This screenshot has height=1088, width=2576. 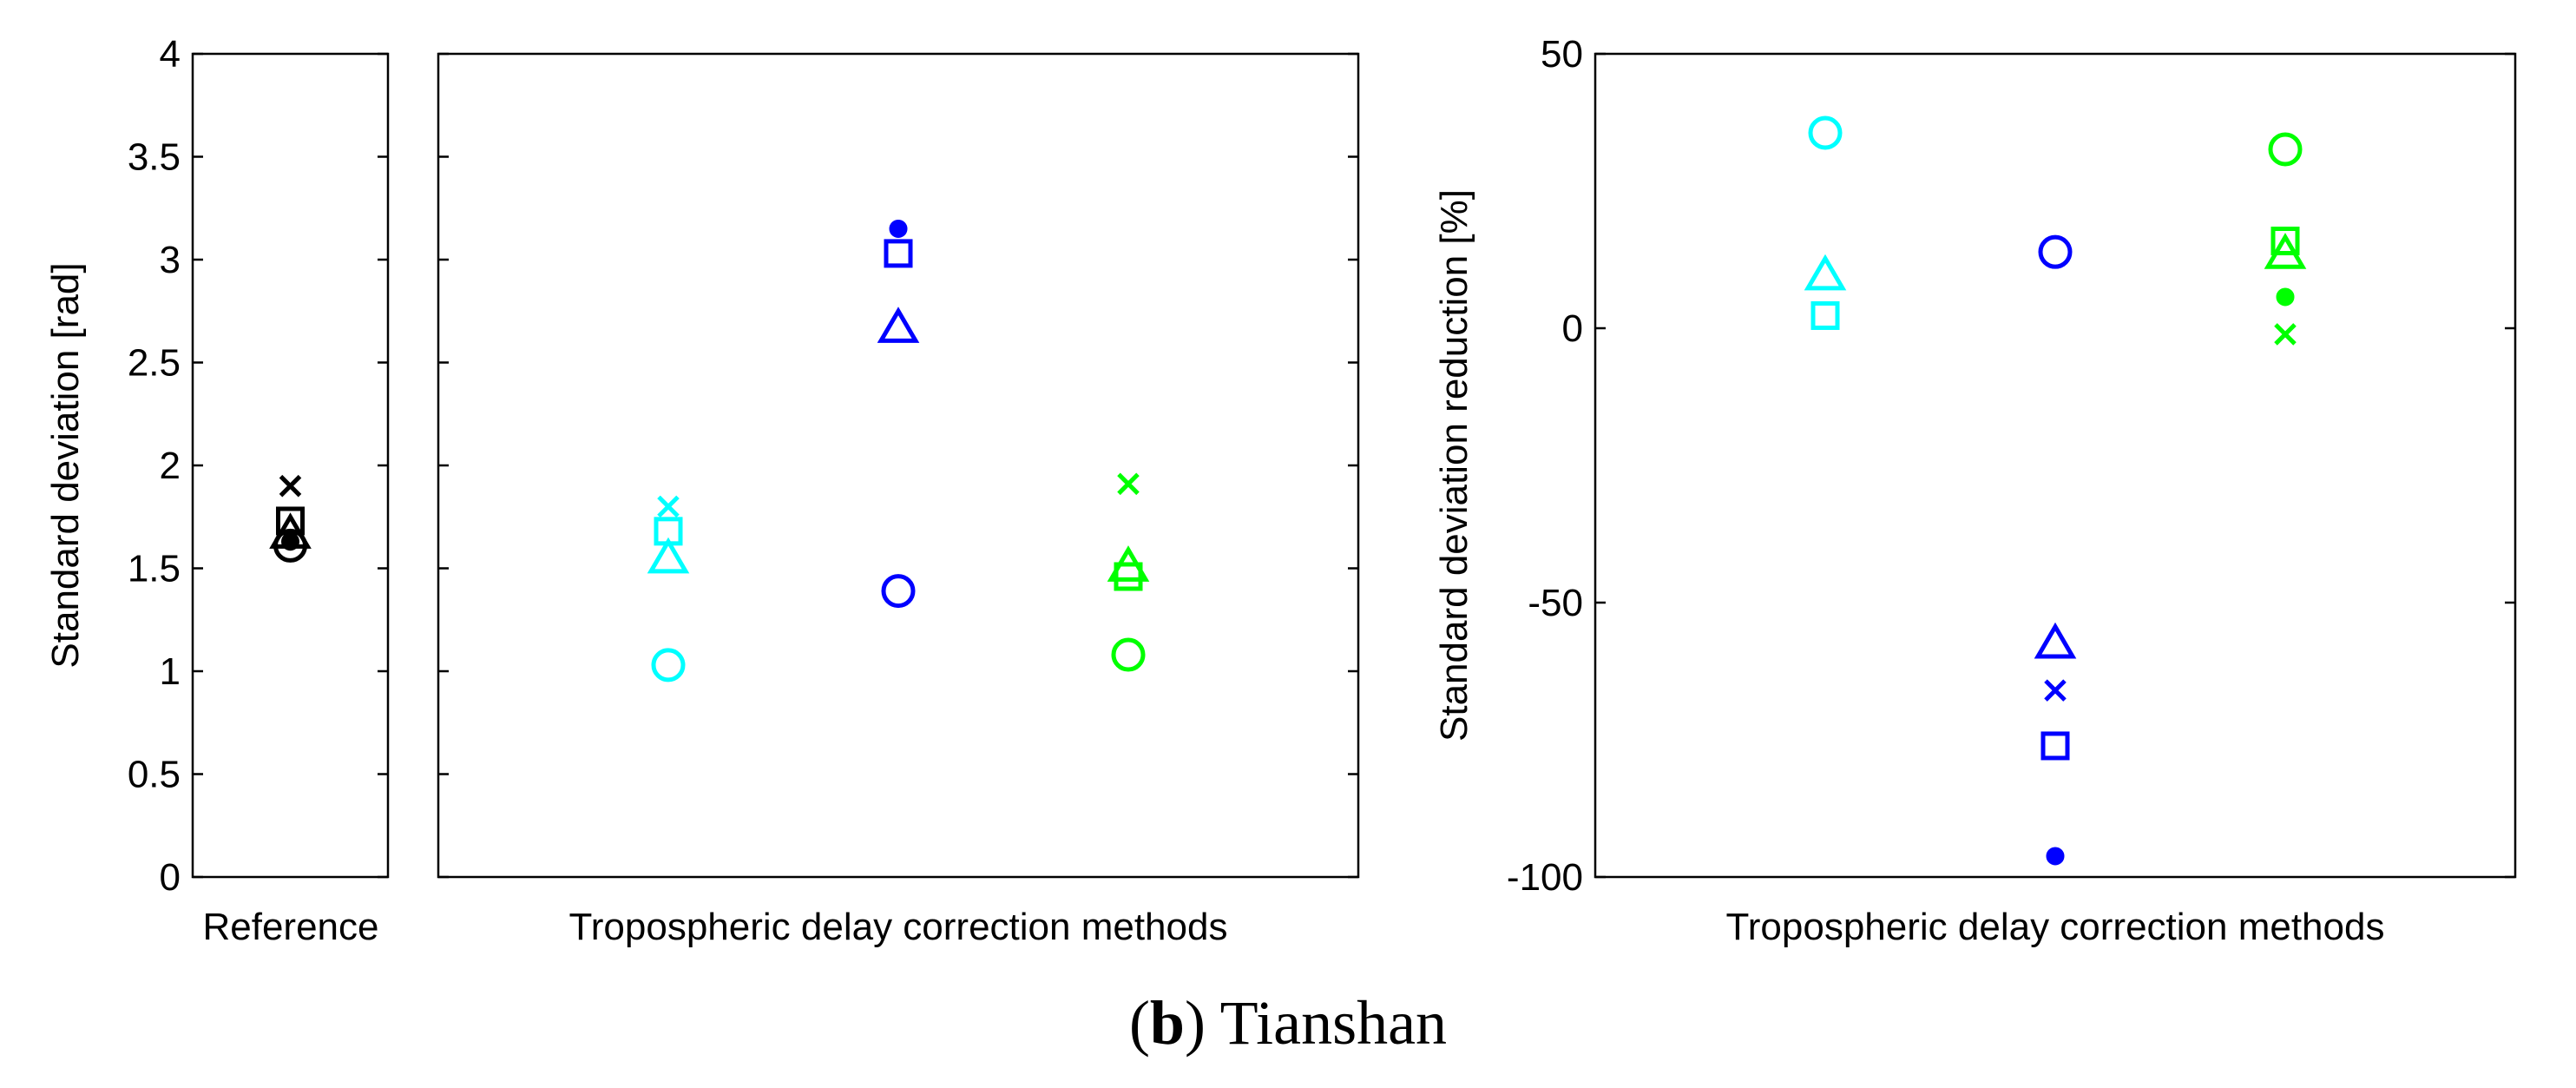 I want to click on y-tick-label: -50, so click(x=1555, y=603).